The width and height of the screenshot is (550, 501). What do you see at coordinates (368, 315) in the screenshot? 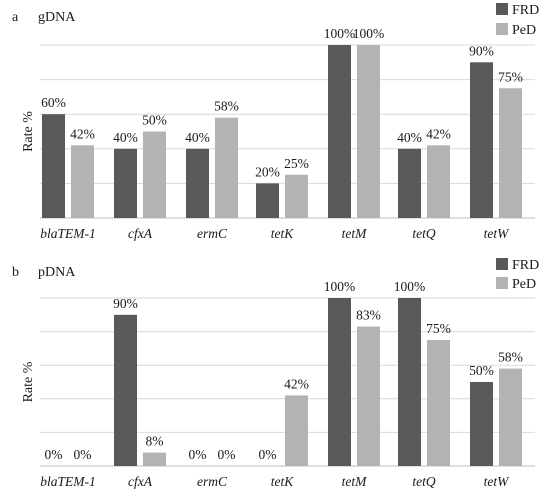
I see `data-label-ped-tetm: 83%` at bounding box center [368, 315].